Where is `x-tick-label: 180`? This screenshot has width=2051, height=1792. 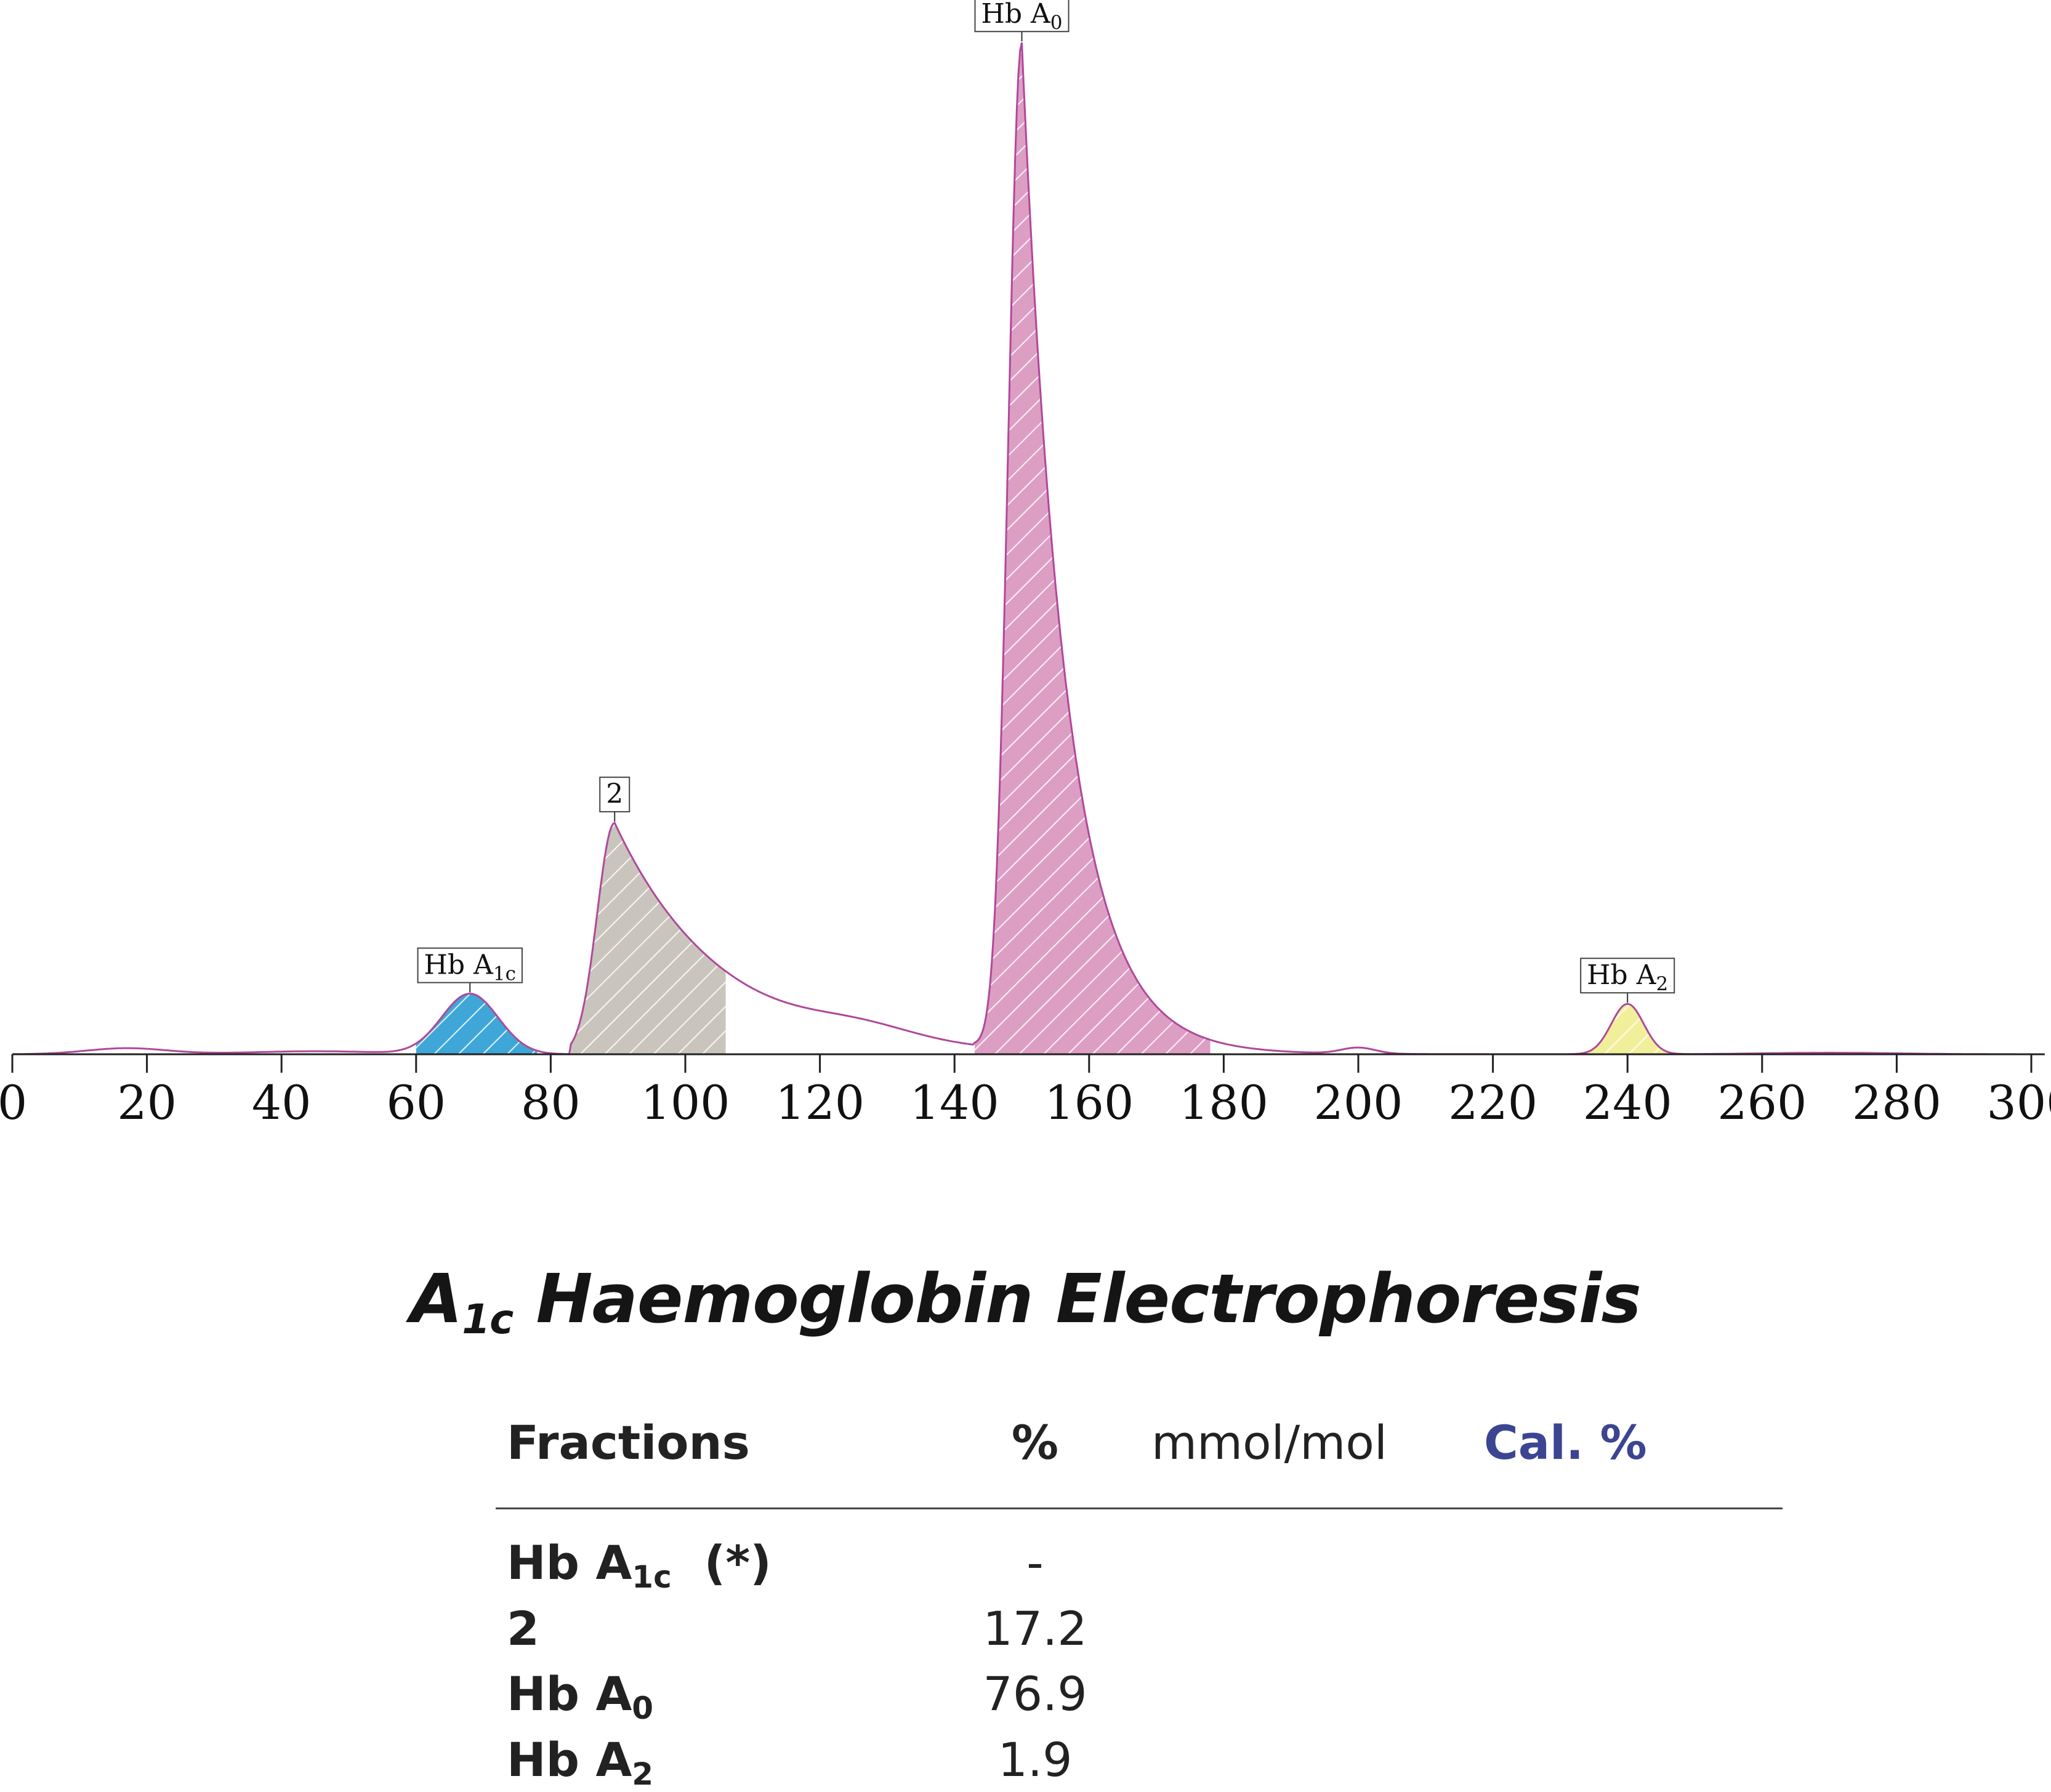 x-tick-label: 180 is located at coordinates (1223, 1102).